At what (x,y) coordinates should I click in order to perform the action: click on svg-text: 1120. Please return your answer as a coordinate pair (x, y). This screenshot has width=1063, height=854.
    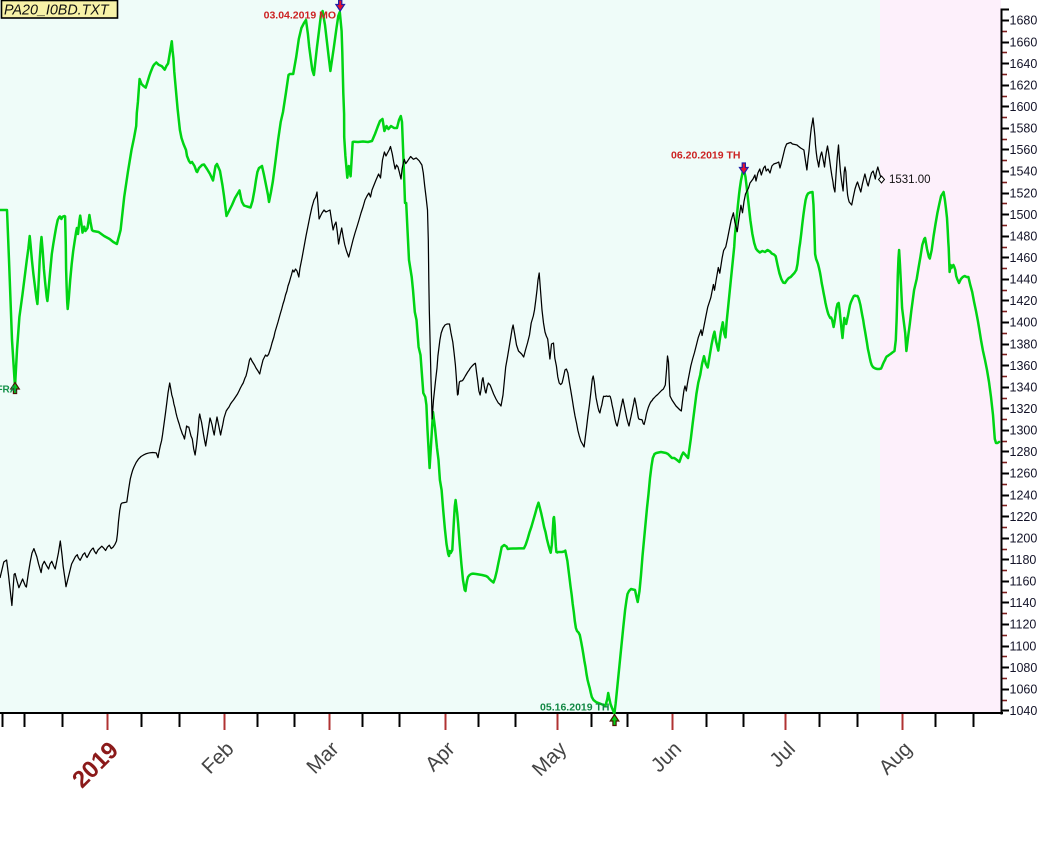
    Looking at the image, I should click on (1023, 625).